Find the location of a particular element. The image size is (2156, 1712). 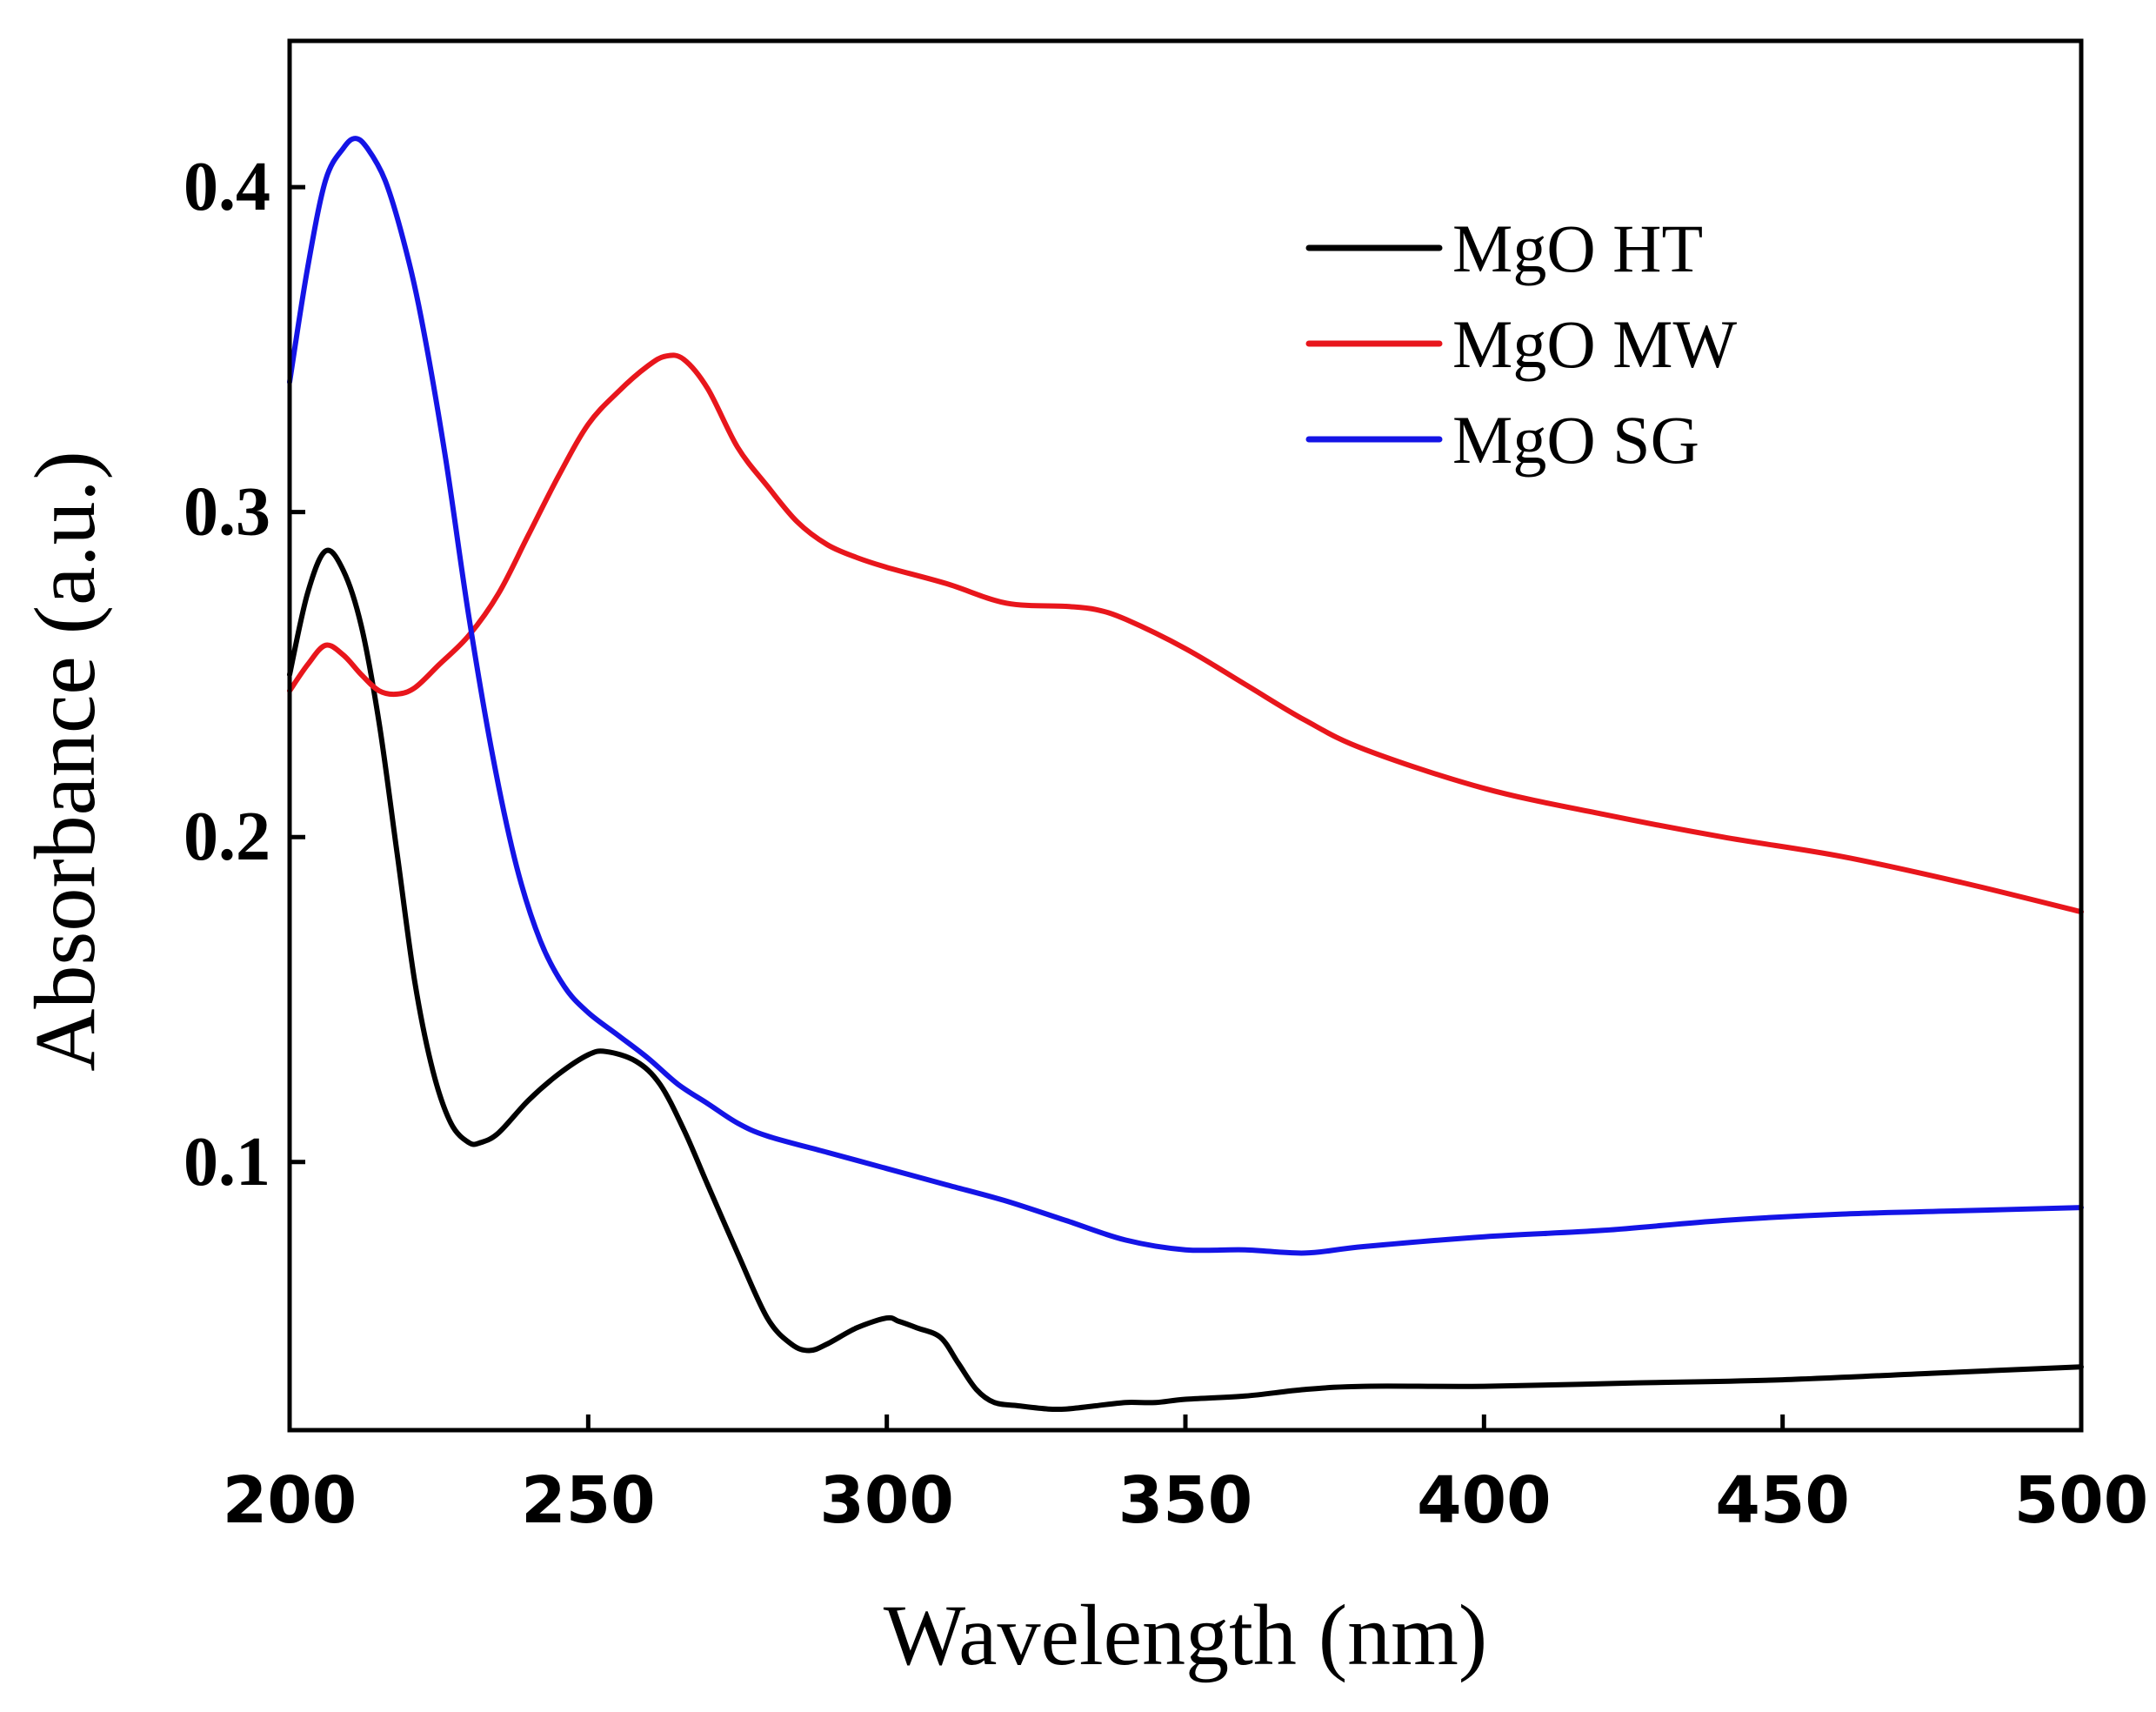

y-tick-label: 0.4 is located at coordinates (227, 187).